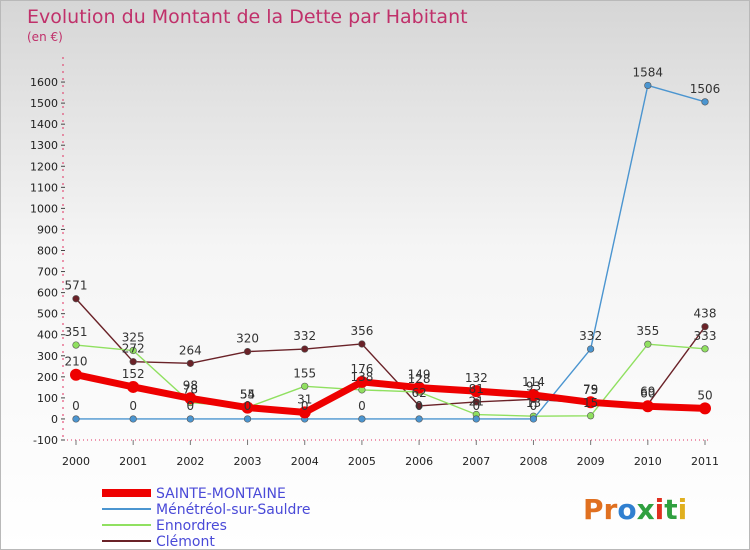 Image resolution: width=750 pixels, height=550 pixels. I want to click on x-tick-label: 2009, so click(591, 461).